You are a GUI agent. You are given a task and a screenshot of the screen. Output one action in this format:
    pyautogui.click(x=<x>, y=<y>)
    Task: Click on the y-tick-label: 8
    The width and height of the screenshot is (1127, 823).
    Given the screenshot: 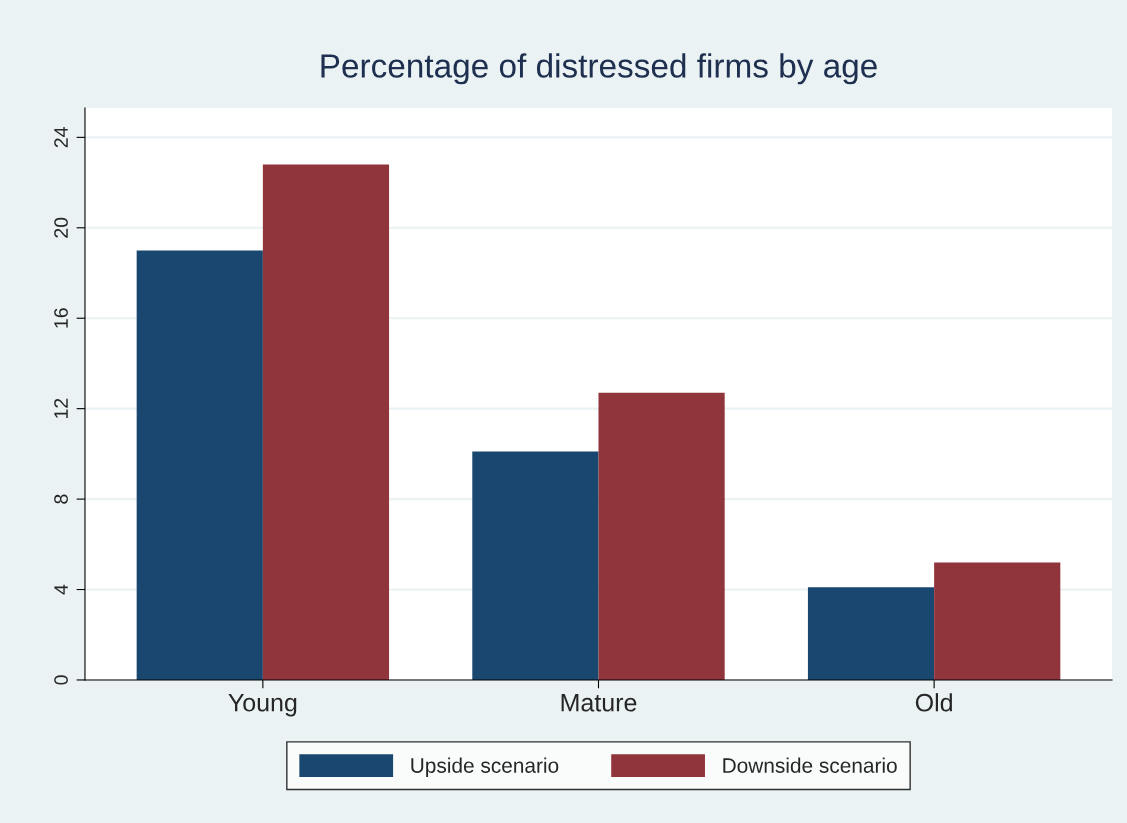 What is the action you would take?
    pyautogui.click(x=61, y=499)
    